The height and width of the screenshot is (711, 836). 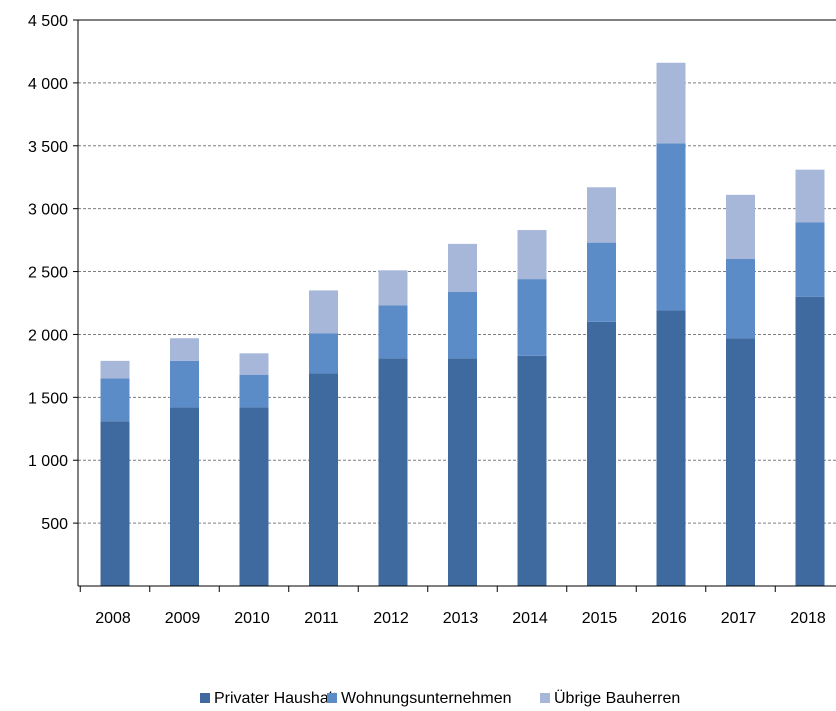 I want to click on x-tick-label: 2008, so click(x=113, y=618).